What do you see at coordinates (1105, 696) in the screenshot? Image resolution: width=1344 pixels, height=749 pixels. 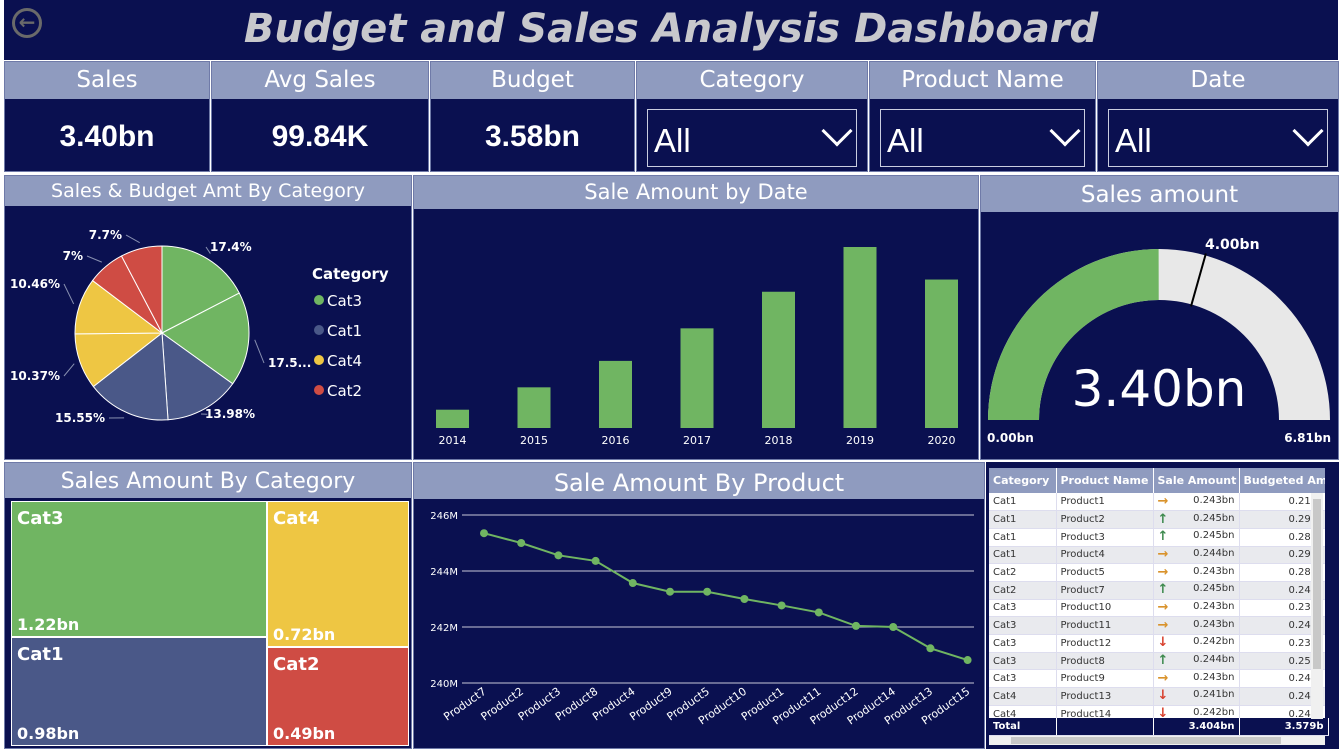 I see `cell-product: Product13` at bounding box center [1105, 696].